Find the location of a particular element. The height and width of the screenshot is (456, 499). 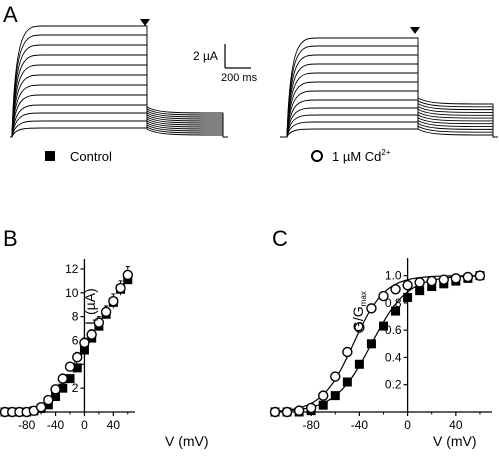

panel-b-ticks: -80-4004024681012 is located at coordinates (70, 347).